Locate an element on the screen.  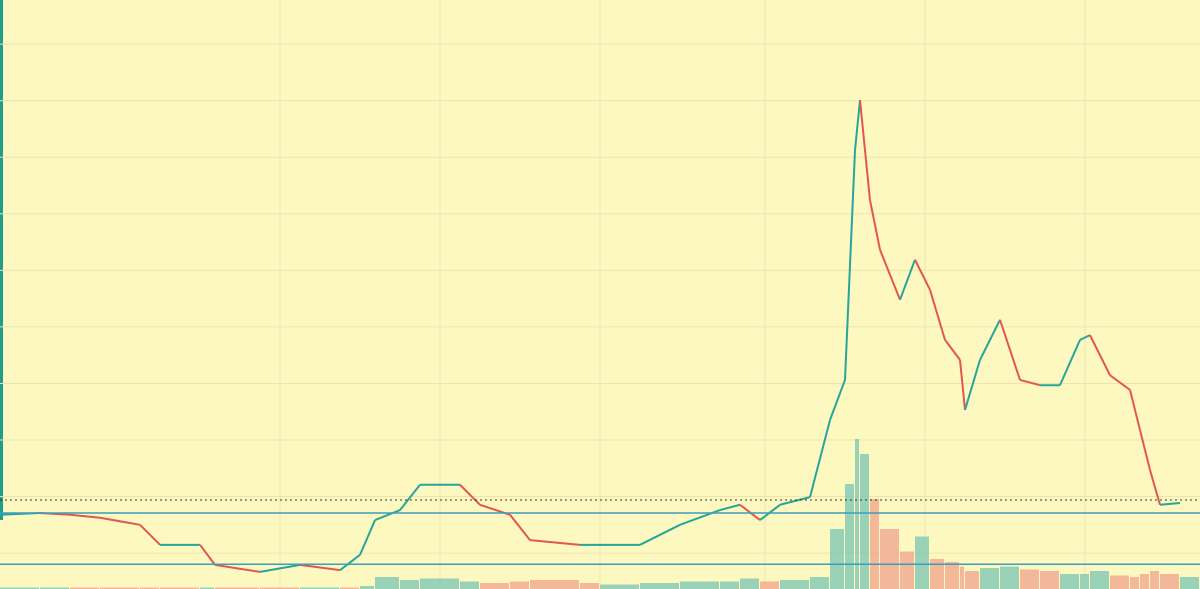
left-edge is located at coordinates (1, 260).